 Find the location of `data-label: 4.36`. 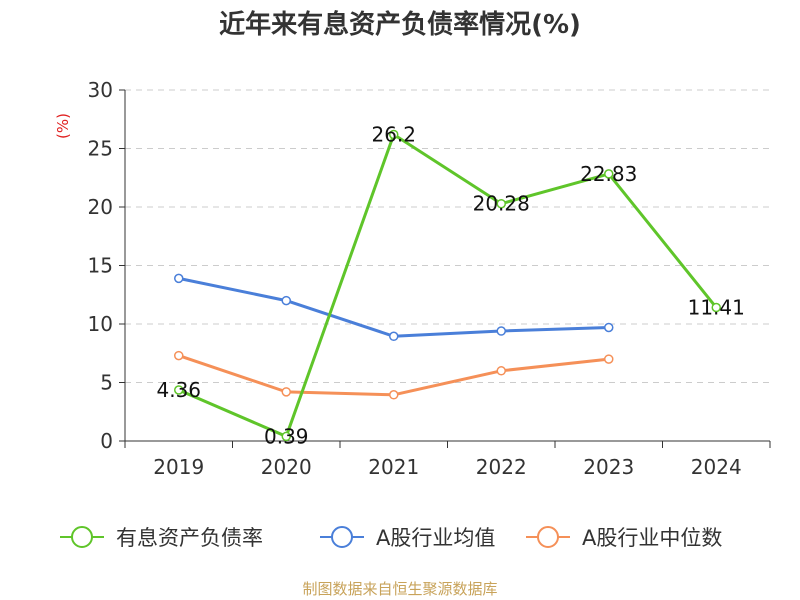

data-label: 4.36 is located at coordinates (178, 390).